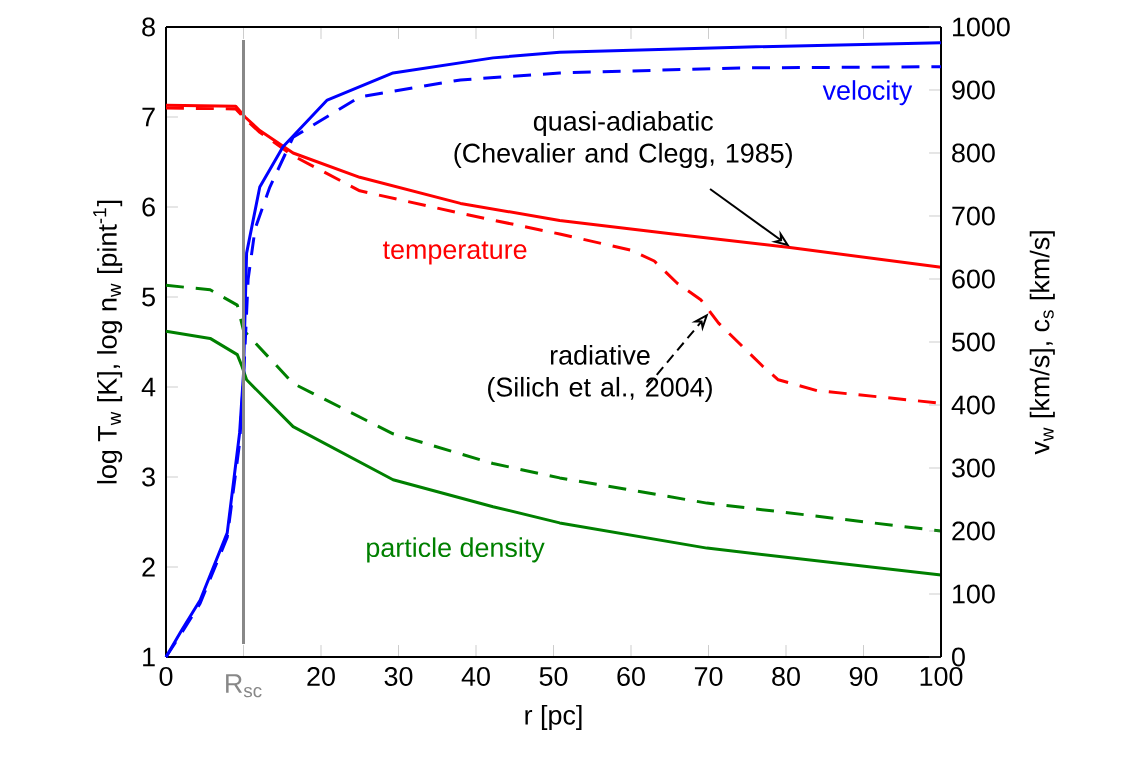  I want to click on y2-tick-label: 400, so click(973, 405).